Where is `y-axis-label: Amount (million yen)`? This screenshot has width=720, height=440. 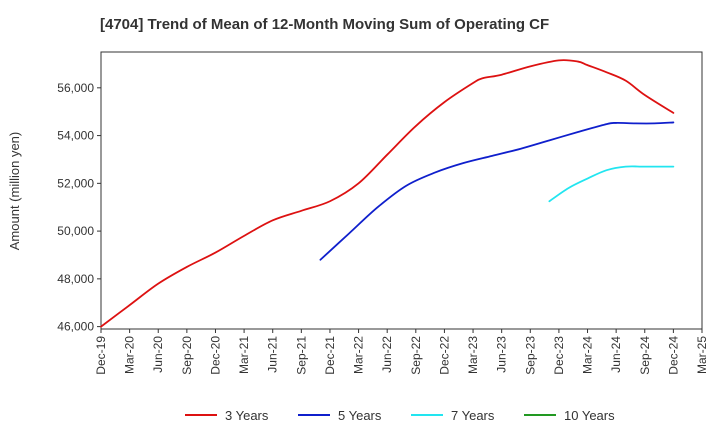 y-axis-label: Amount (million yen) is located at coordinates (14, 191).